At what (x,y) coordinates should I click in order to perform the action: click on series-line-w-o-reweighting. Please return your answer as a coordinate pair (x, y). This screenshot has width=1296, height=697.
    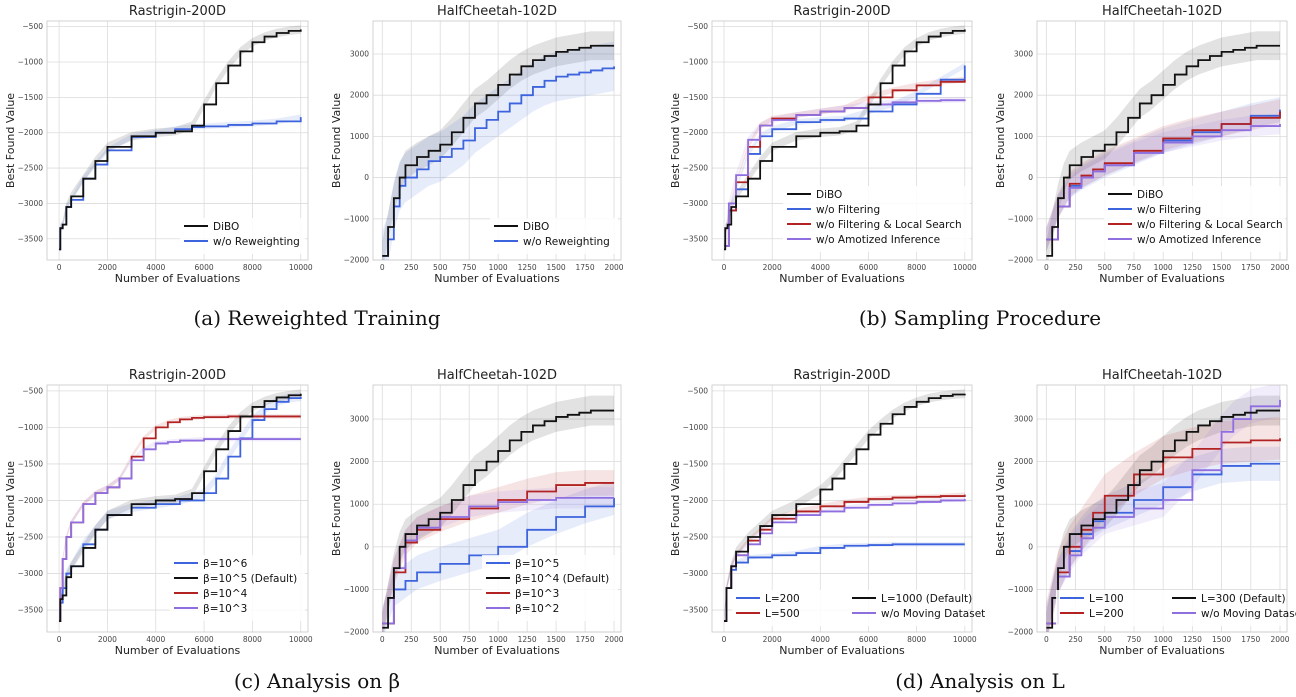
    Looking at the image, I should click on (498, 161).